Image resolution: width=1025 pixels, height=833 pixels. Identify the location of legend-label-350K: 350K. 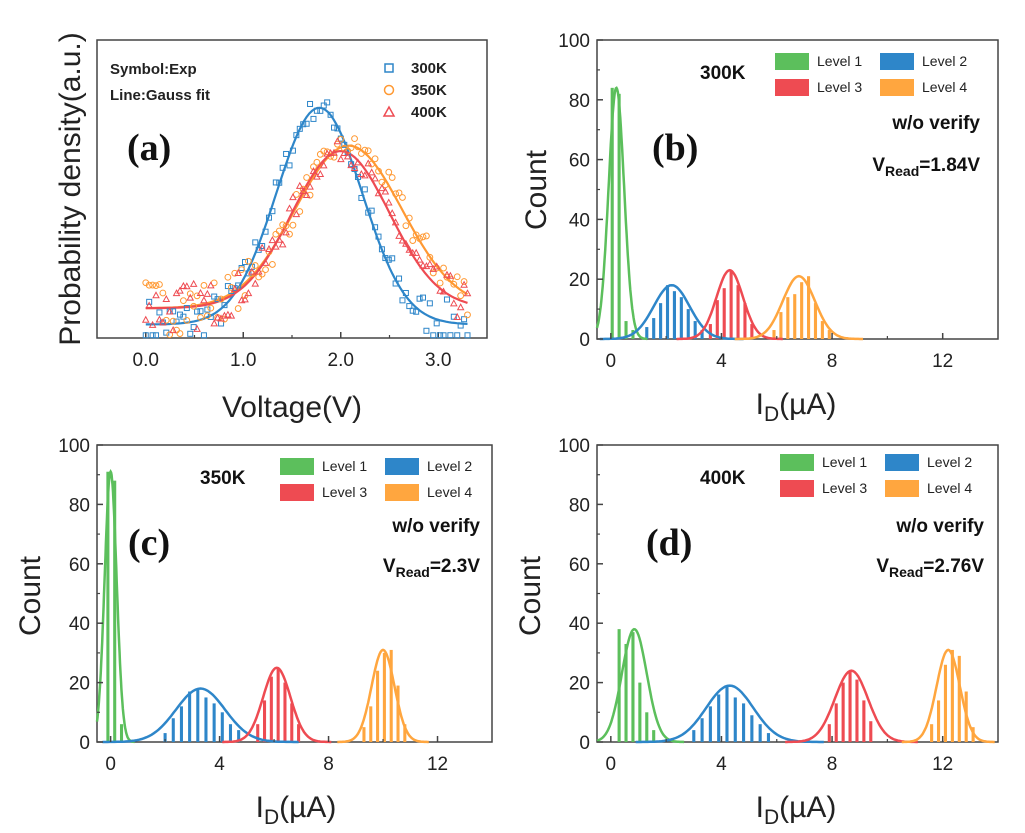
(429, 90).